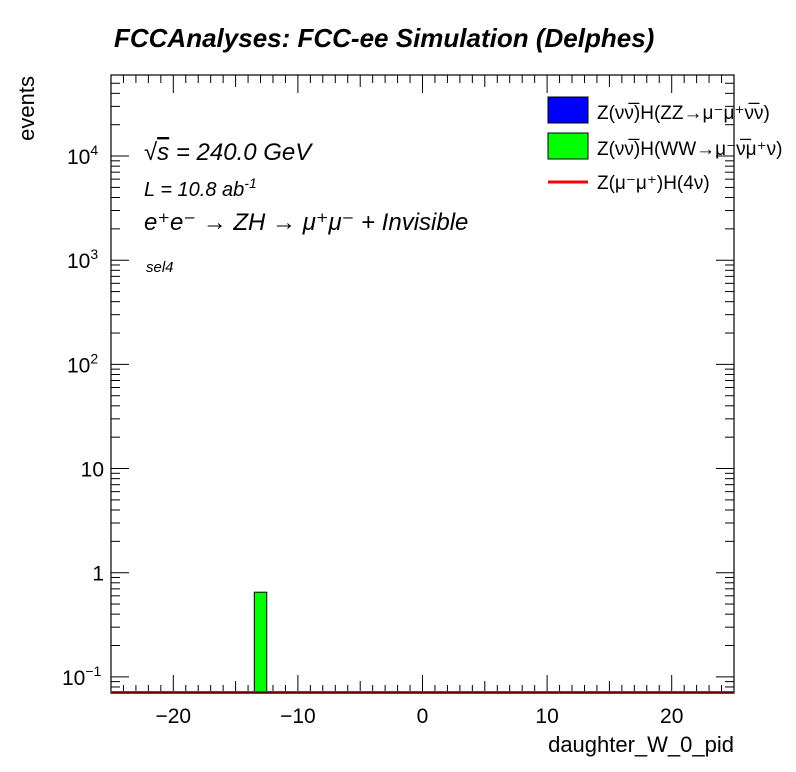 The height and width of the screenshot is (772, 796). Describe the element at coordinates (546, 716) in the screenshot. I see `x-tick-label: 10` at that location.